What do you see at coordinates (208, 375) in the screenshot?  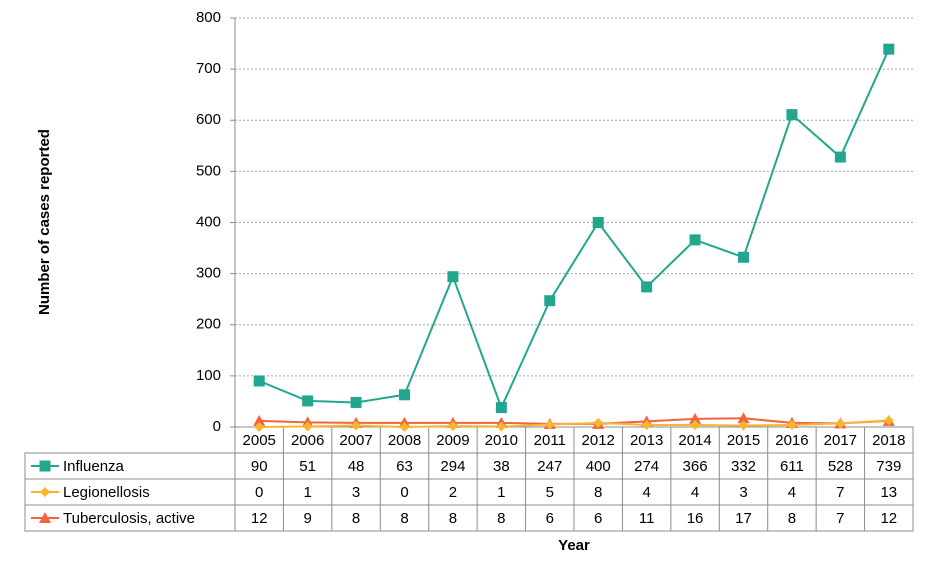 I see `y-tick-label: 100` at bounding box center [208, 375].